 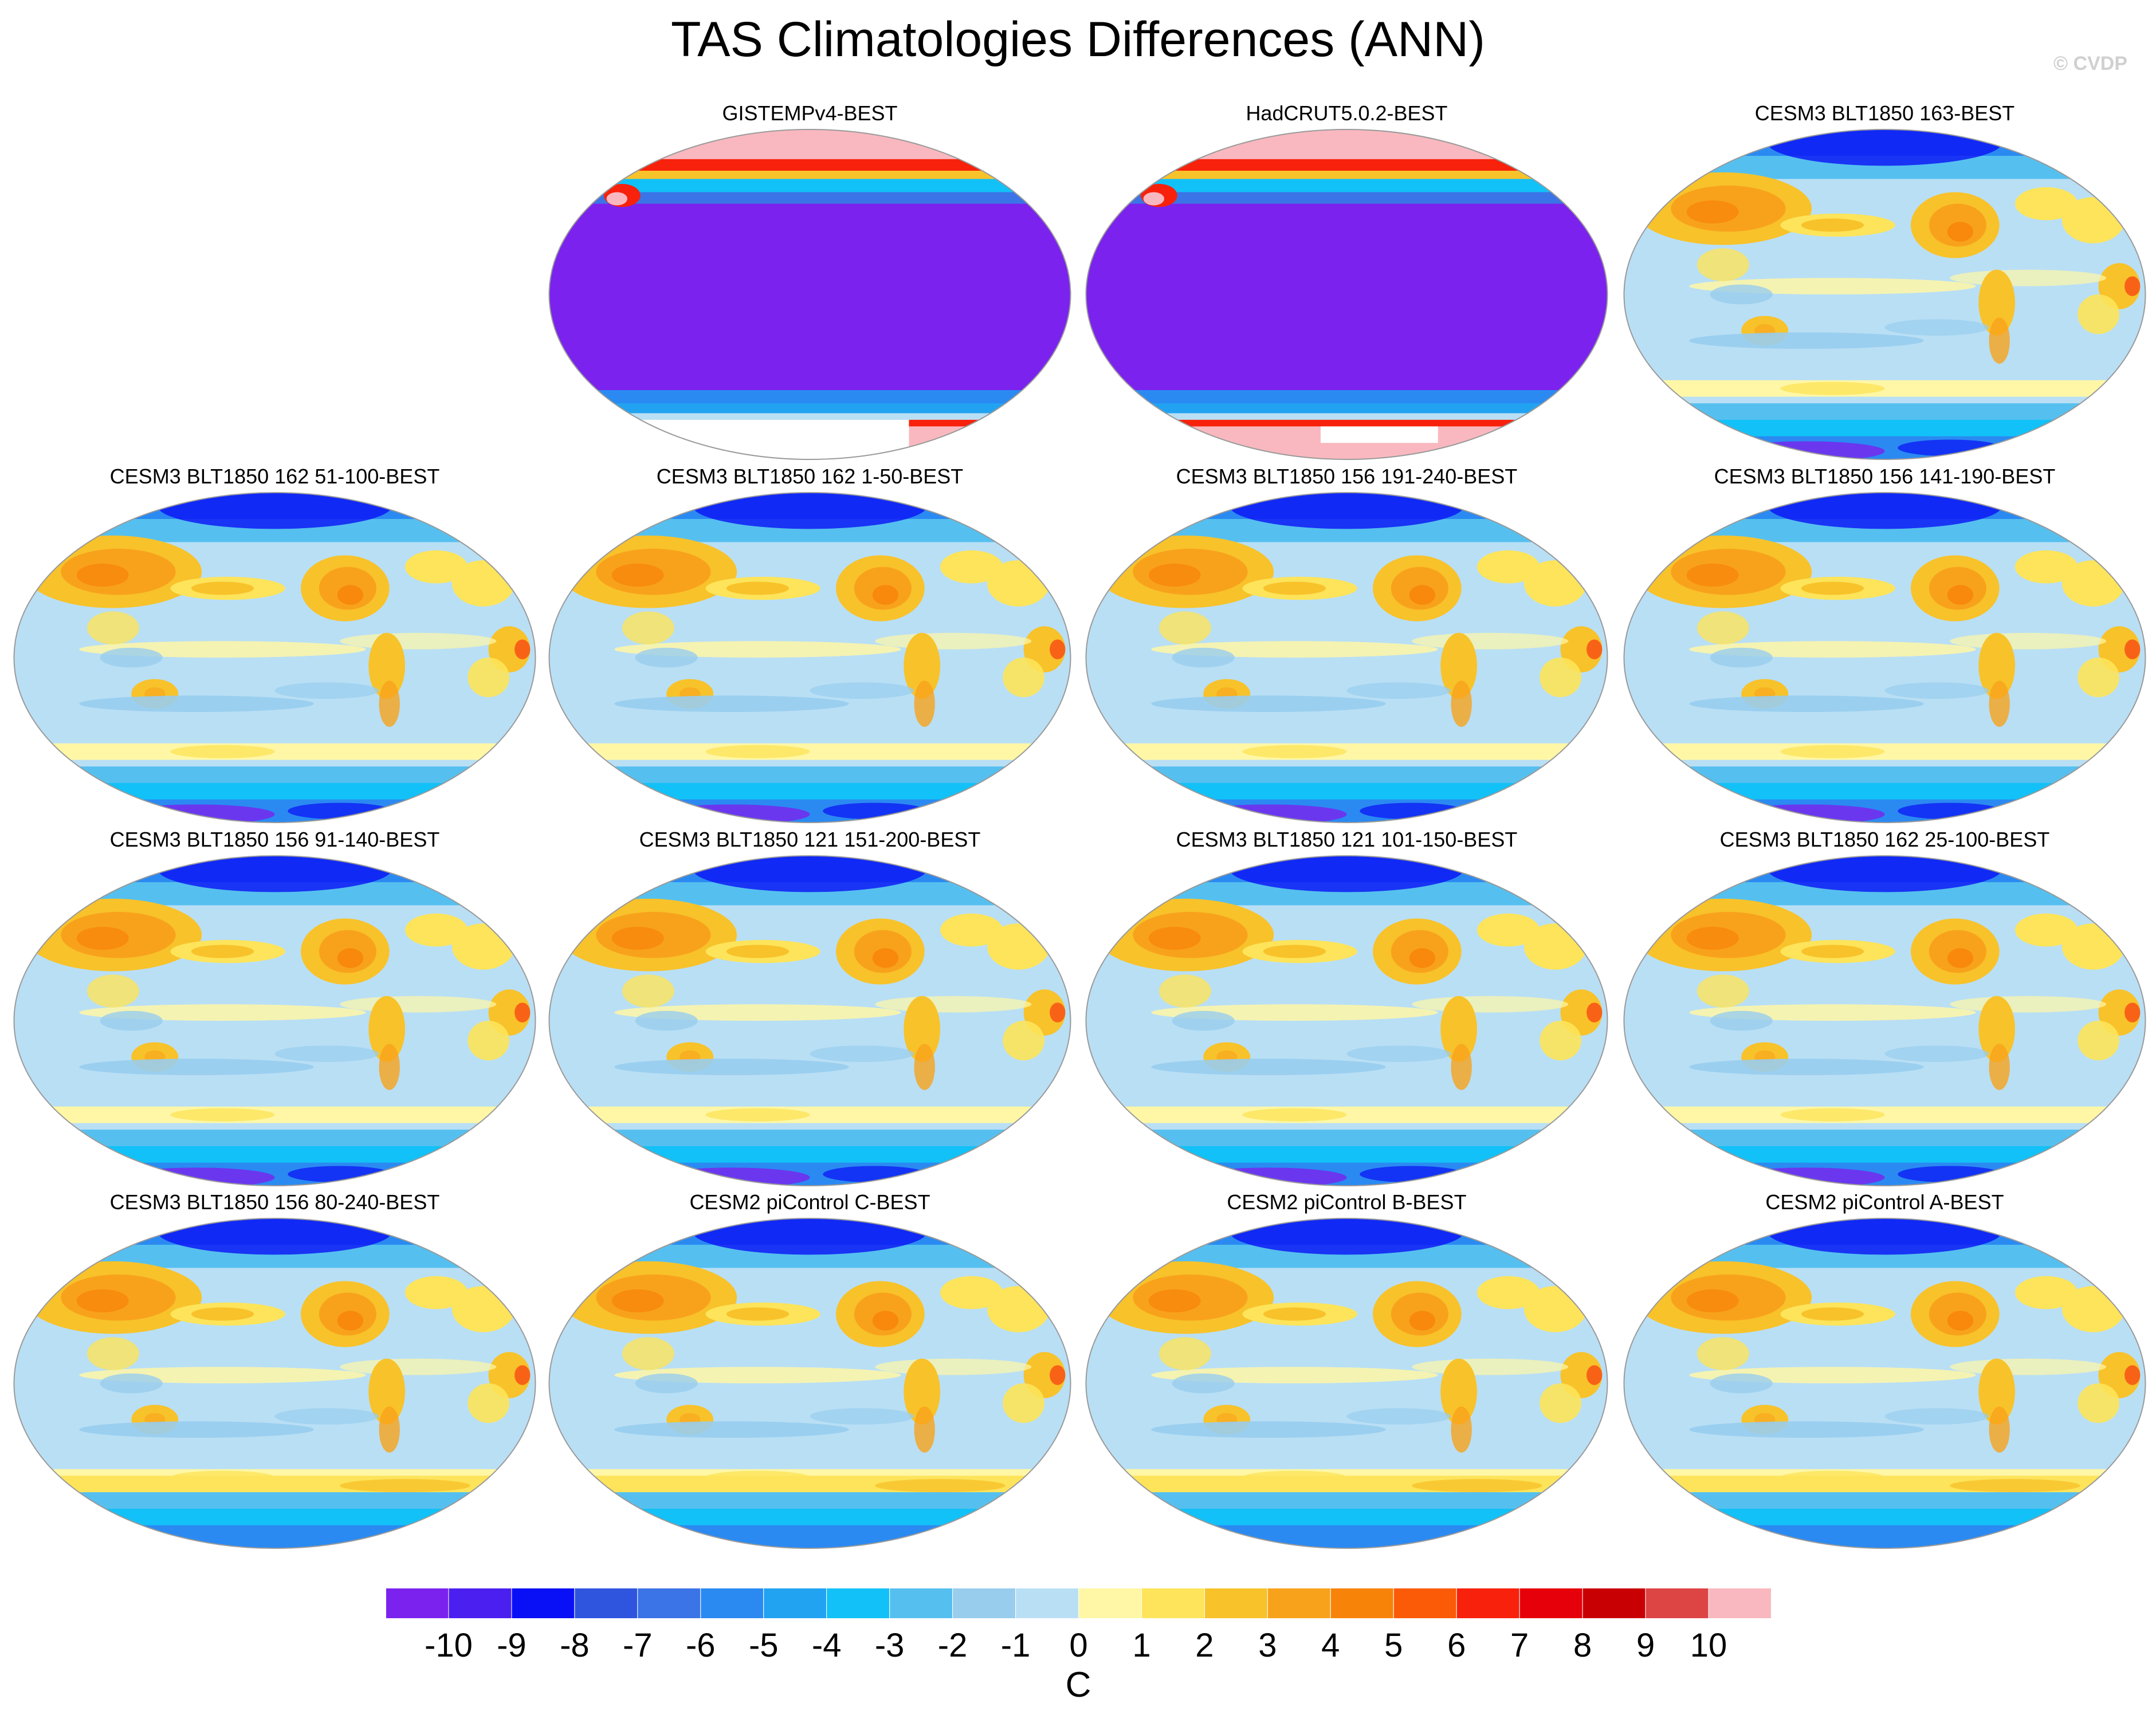 I want to click on colorbar-tick-label: 0, so click(x=1078, y=1645).